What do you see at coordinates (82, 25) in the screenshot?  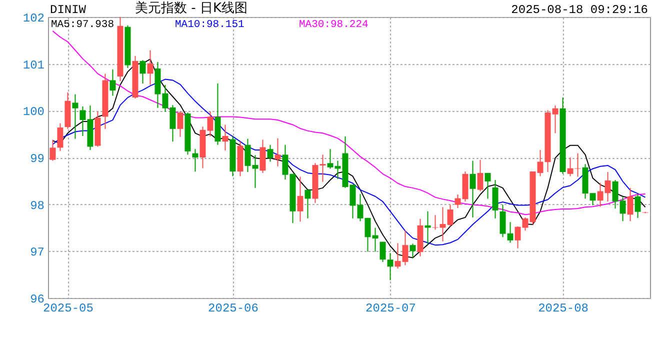 I see `text: MA5:97.938` at bounding box center [82, 25].